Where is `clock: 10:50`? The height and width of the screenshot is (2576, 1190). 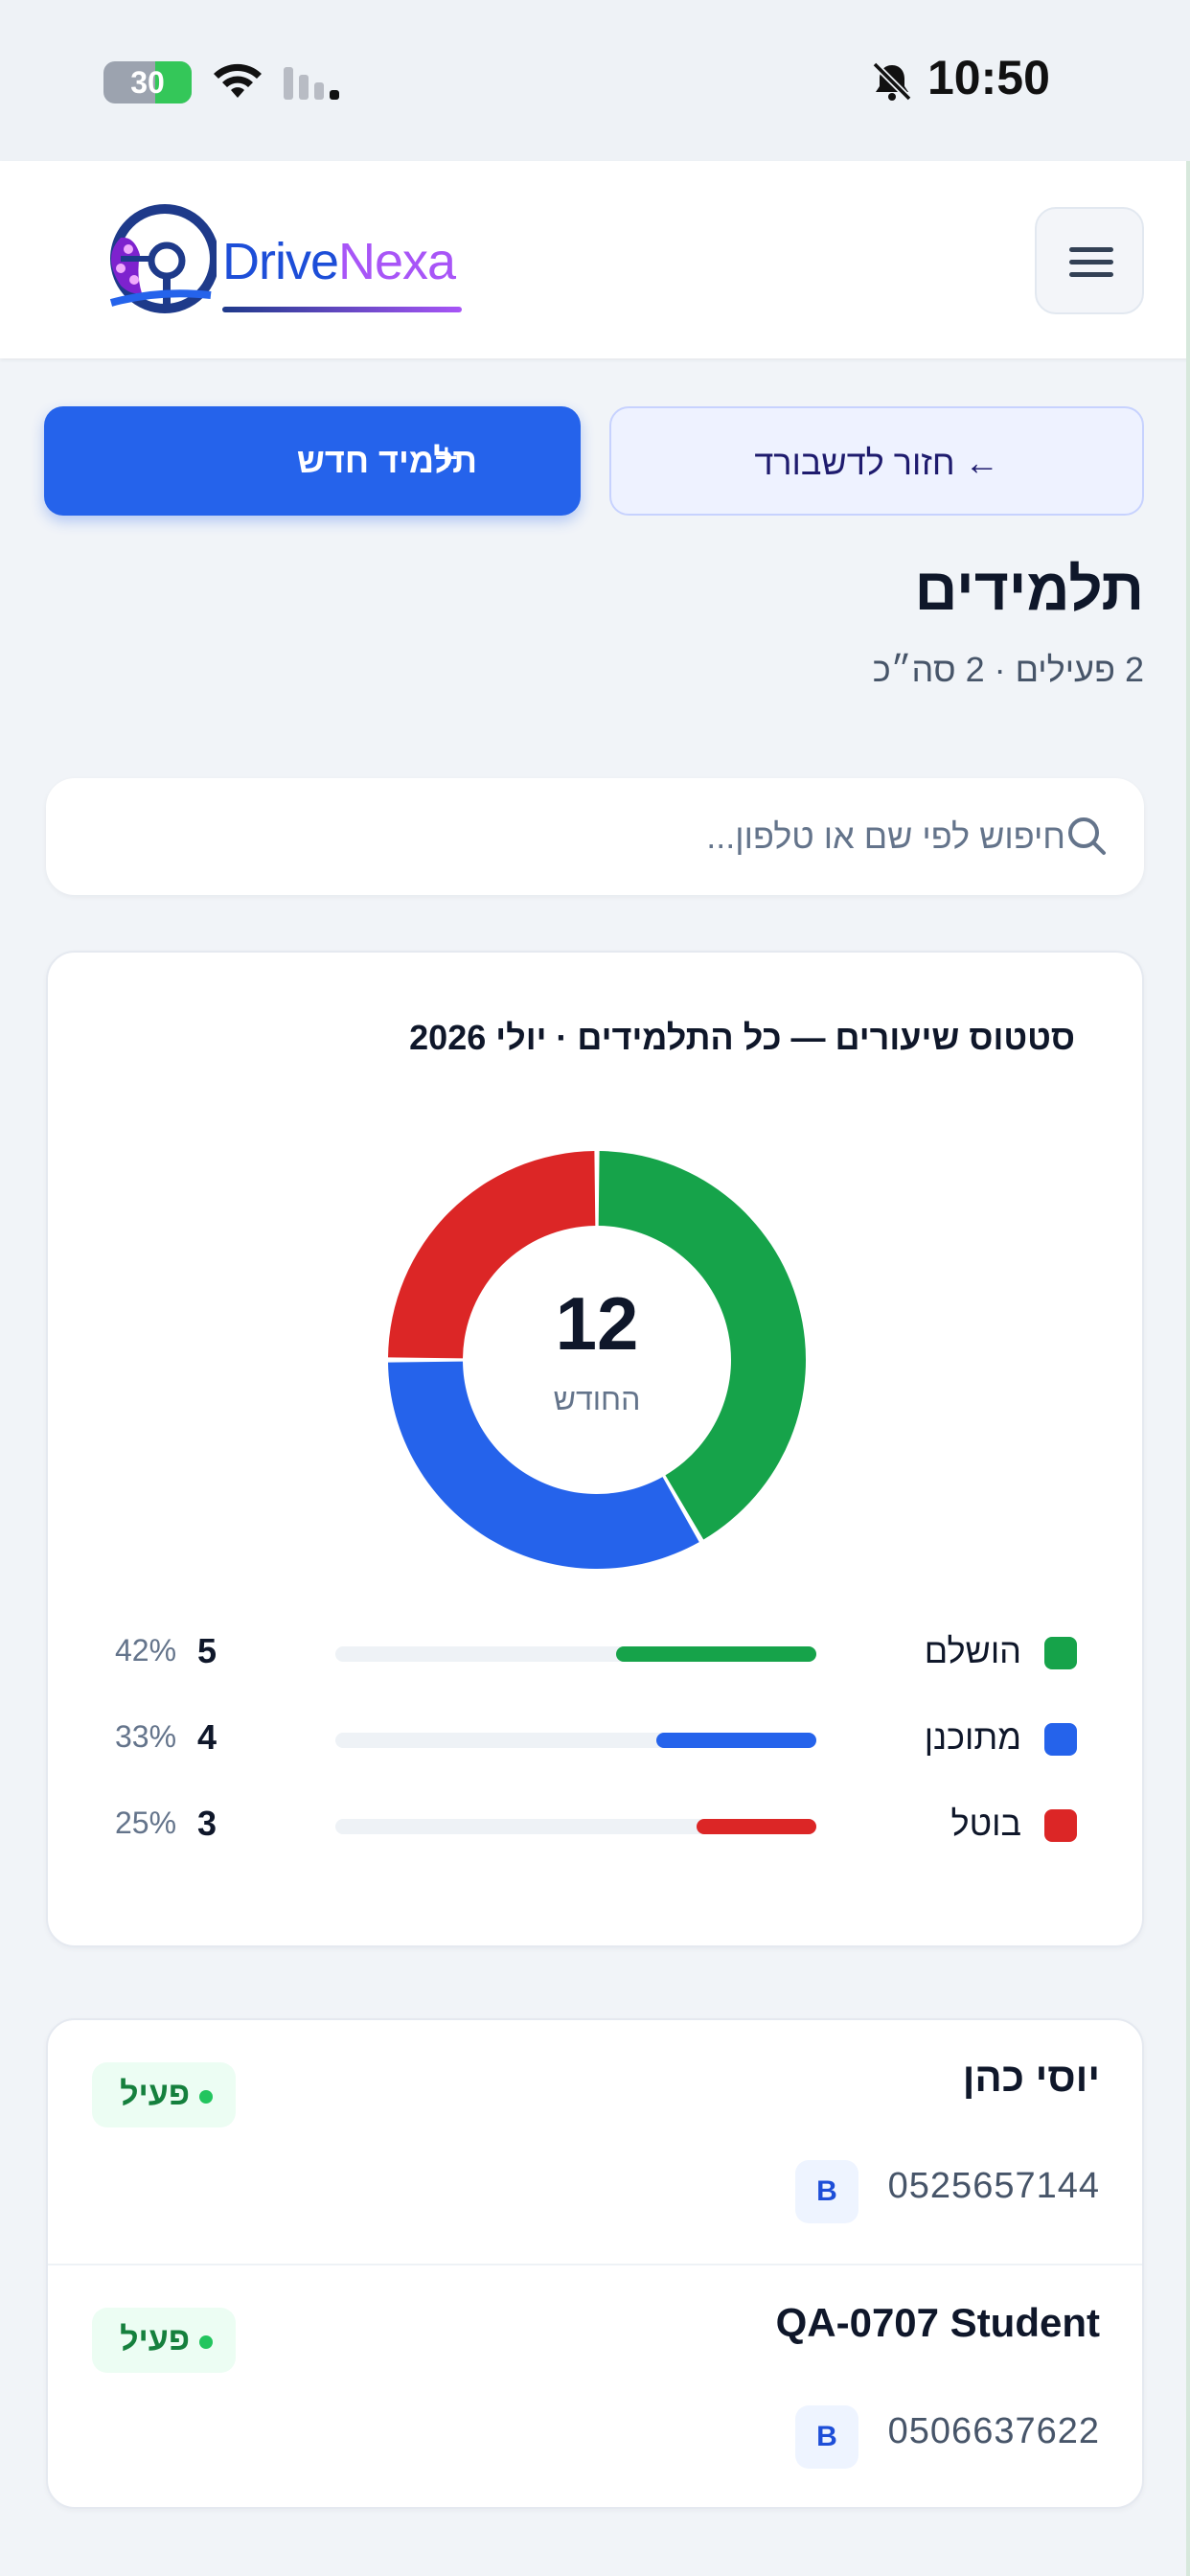
clock: 10:50 is located at coordinates (988, 77).